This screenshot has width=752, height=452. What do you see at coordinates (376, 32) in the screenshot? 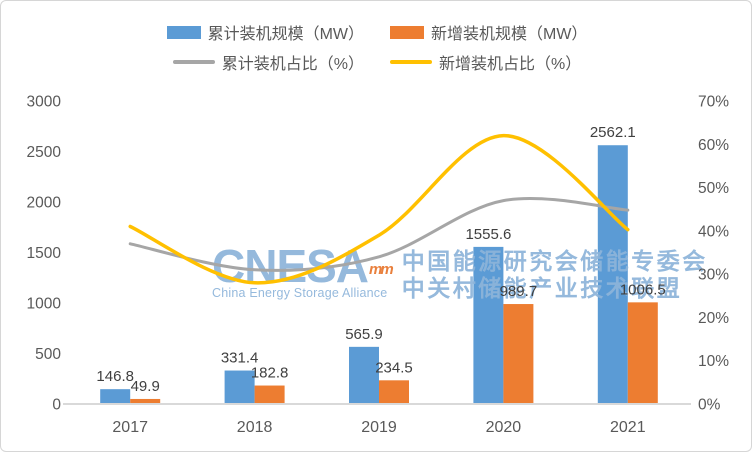
I see `legend-row-bars: 累计装机规模（MW） 新增装机规模（MW）` at bounding box center [376, 32].